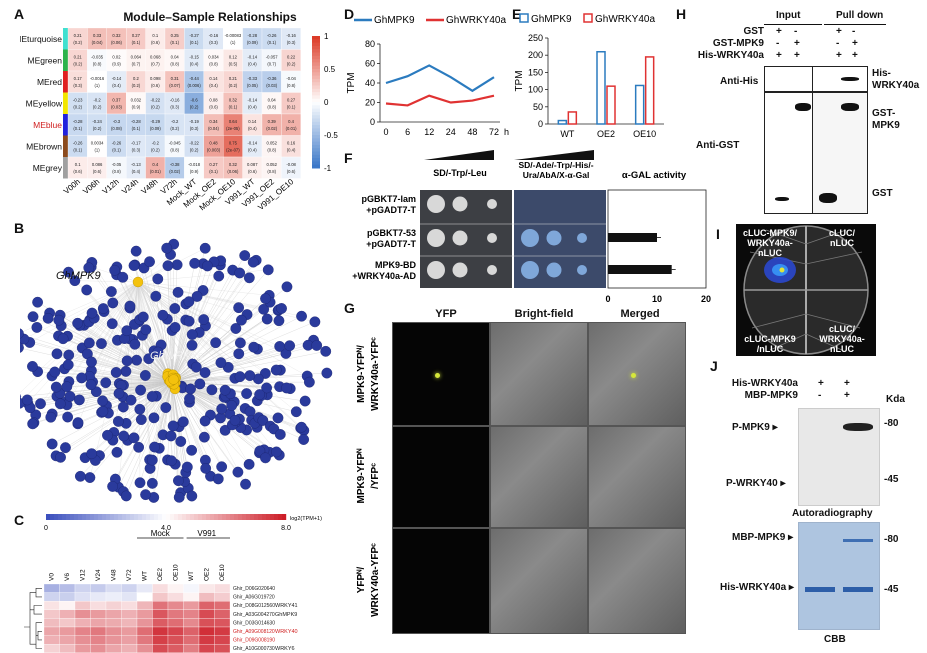  What do you see at coordinates (233, 143) in the screenshot?
I see `heatmap-cell-corr: 0.75` at bounding box center [233, 143].